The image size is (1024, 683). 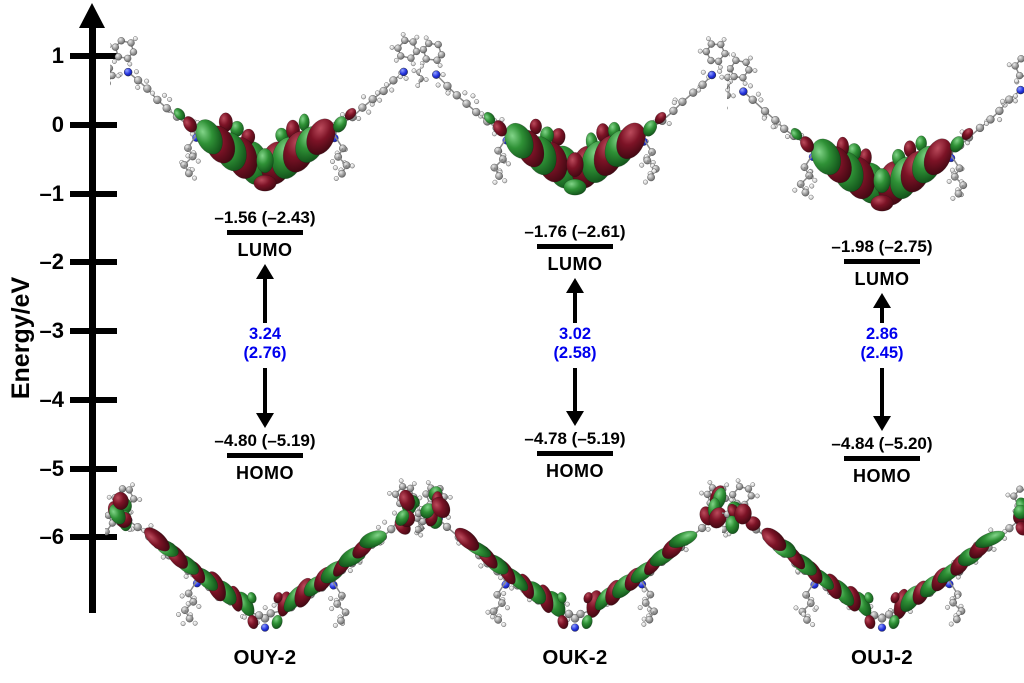 I want to click on molecule-name: OUY-2, so click(x=265, y=657).